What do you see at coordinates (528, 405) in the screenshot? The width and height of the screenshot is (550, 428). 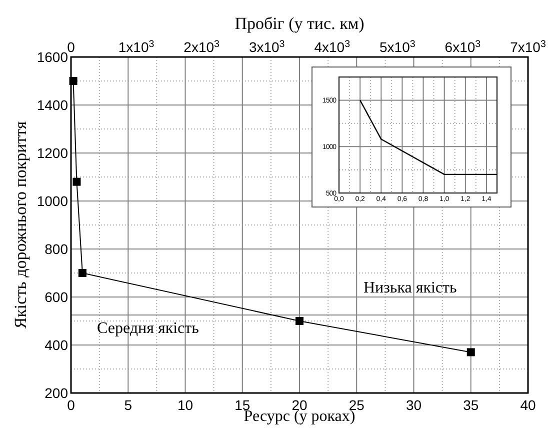 I see `x-tick-label: 40` at bounding box center [528, 405].